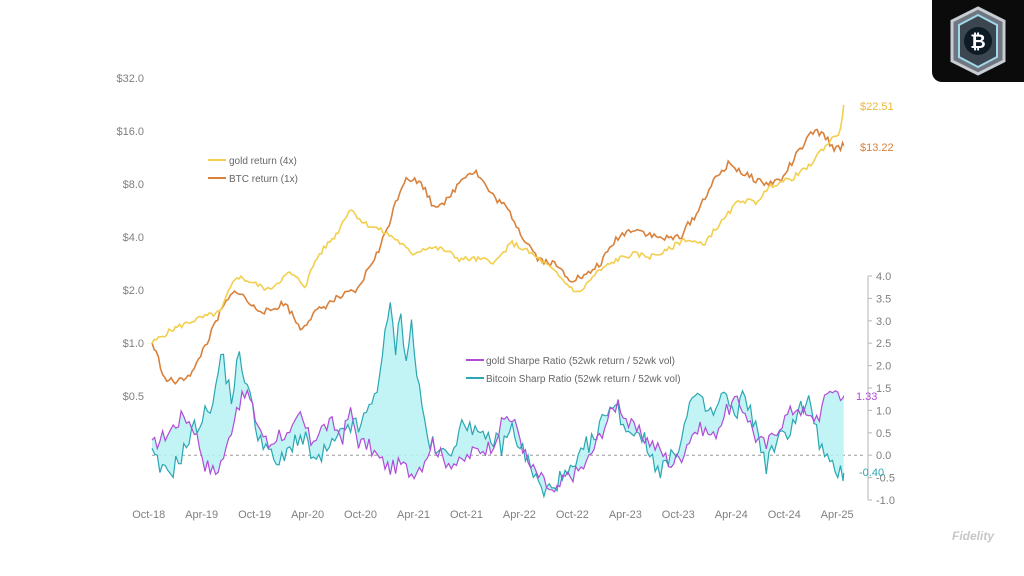 The width and height of the screenshot is (1024, 576). I want to click on x-tick-label: Oct-23, so click(678, 515).